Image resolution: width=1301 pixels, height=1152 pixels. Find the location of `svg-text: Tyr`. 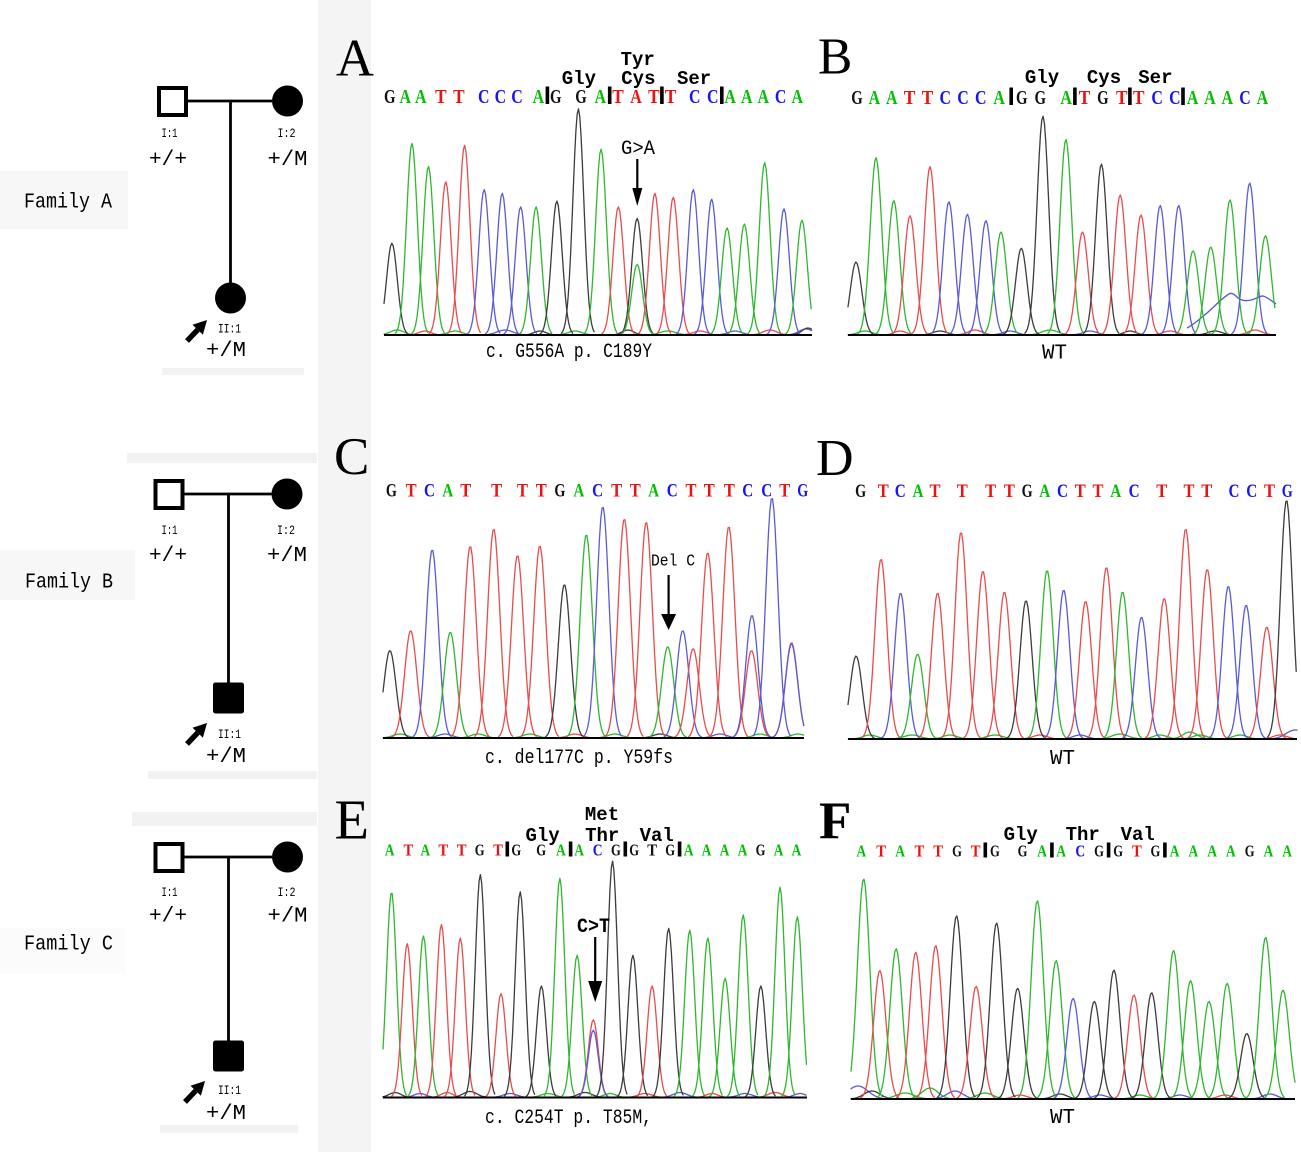

svg-text: Tyr is located at coordinates (638, 60).